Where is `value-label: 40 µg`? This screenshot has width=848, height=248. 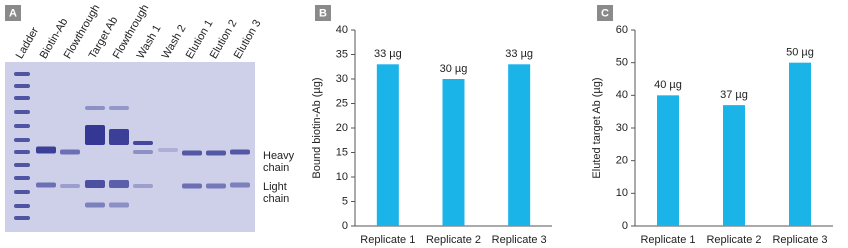 value-label: 40 µg is located at coordinates (668, 85).